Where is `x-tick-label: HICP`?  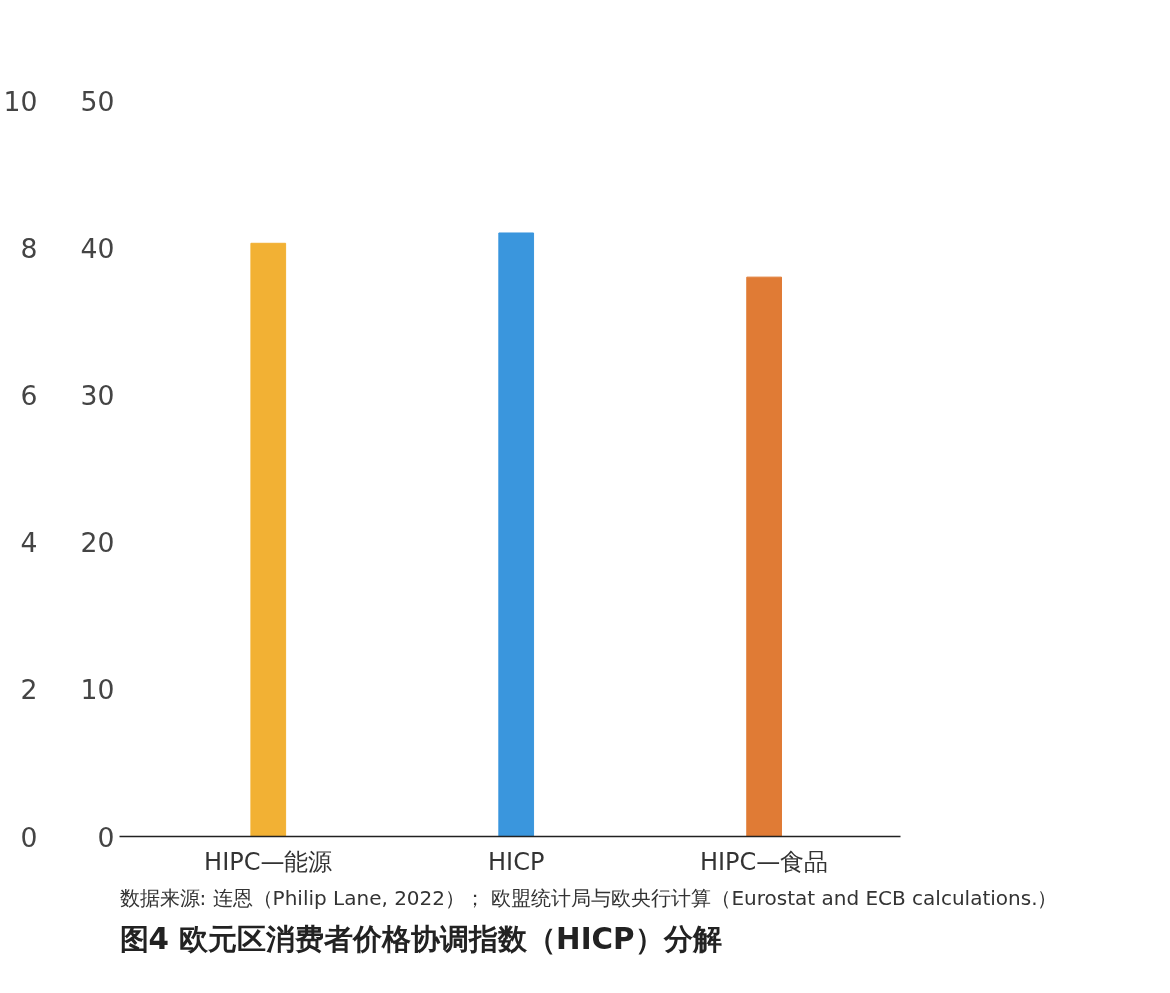
x-tick-label: HICP is located at coordinates (516, 861).